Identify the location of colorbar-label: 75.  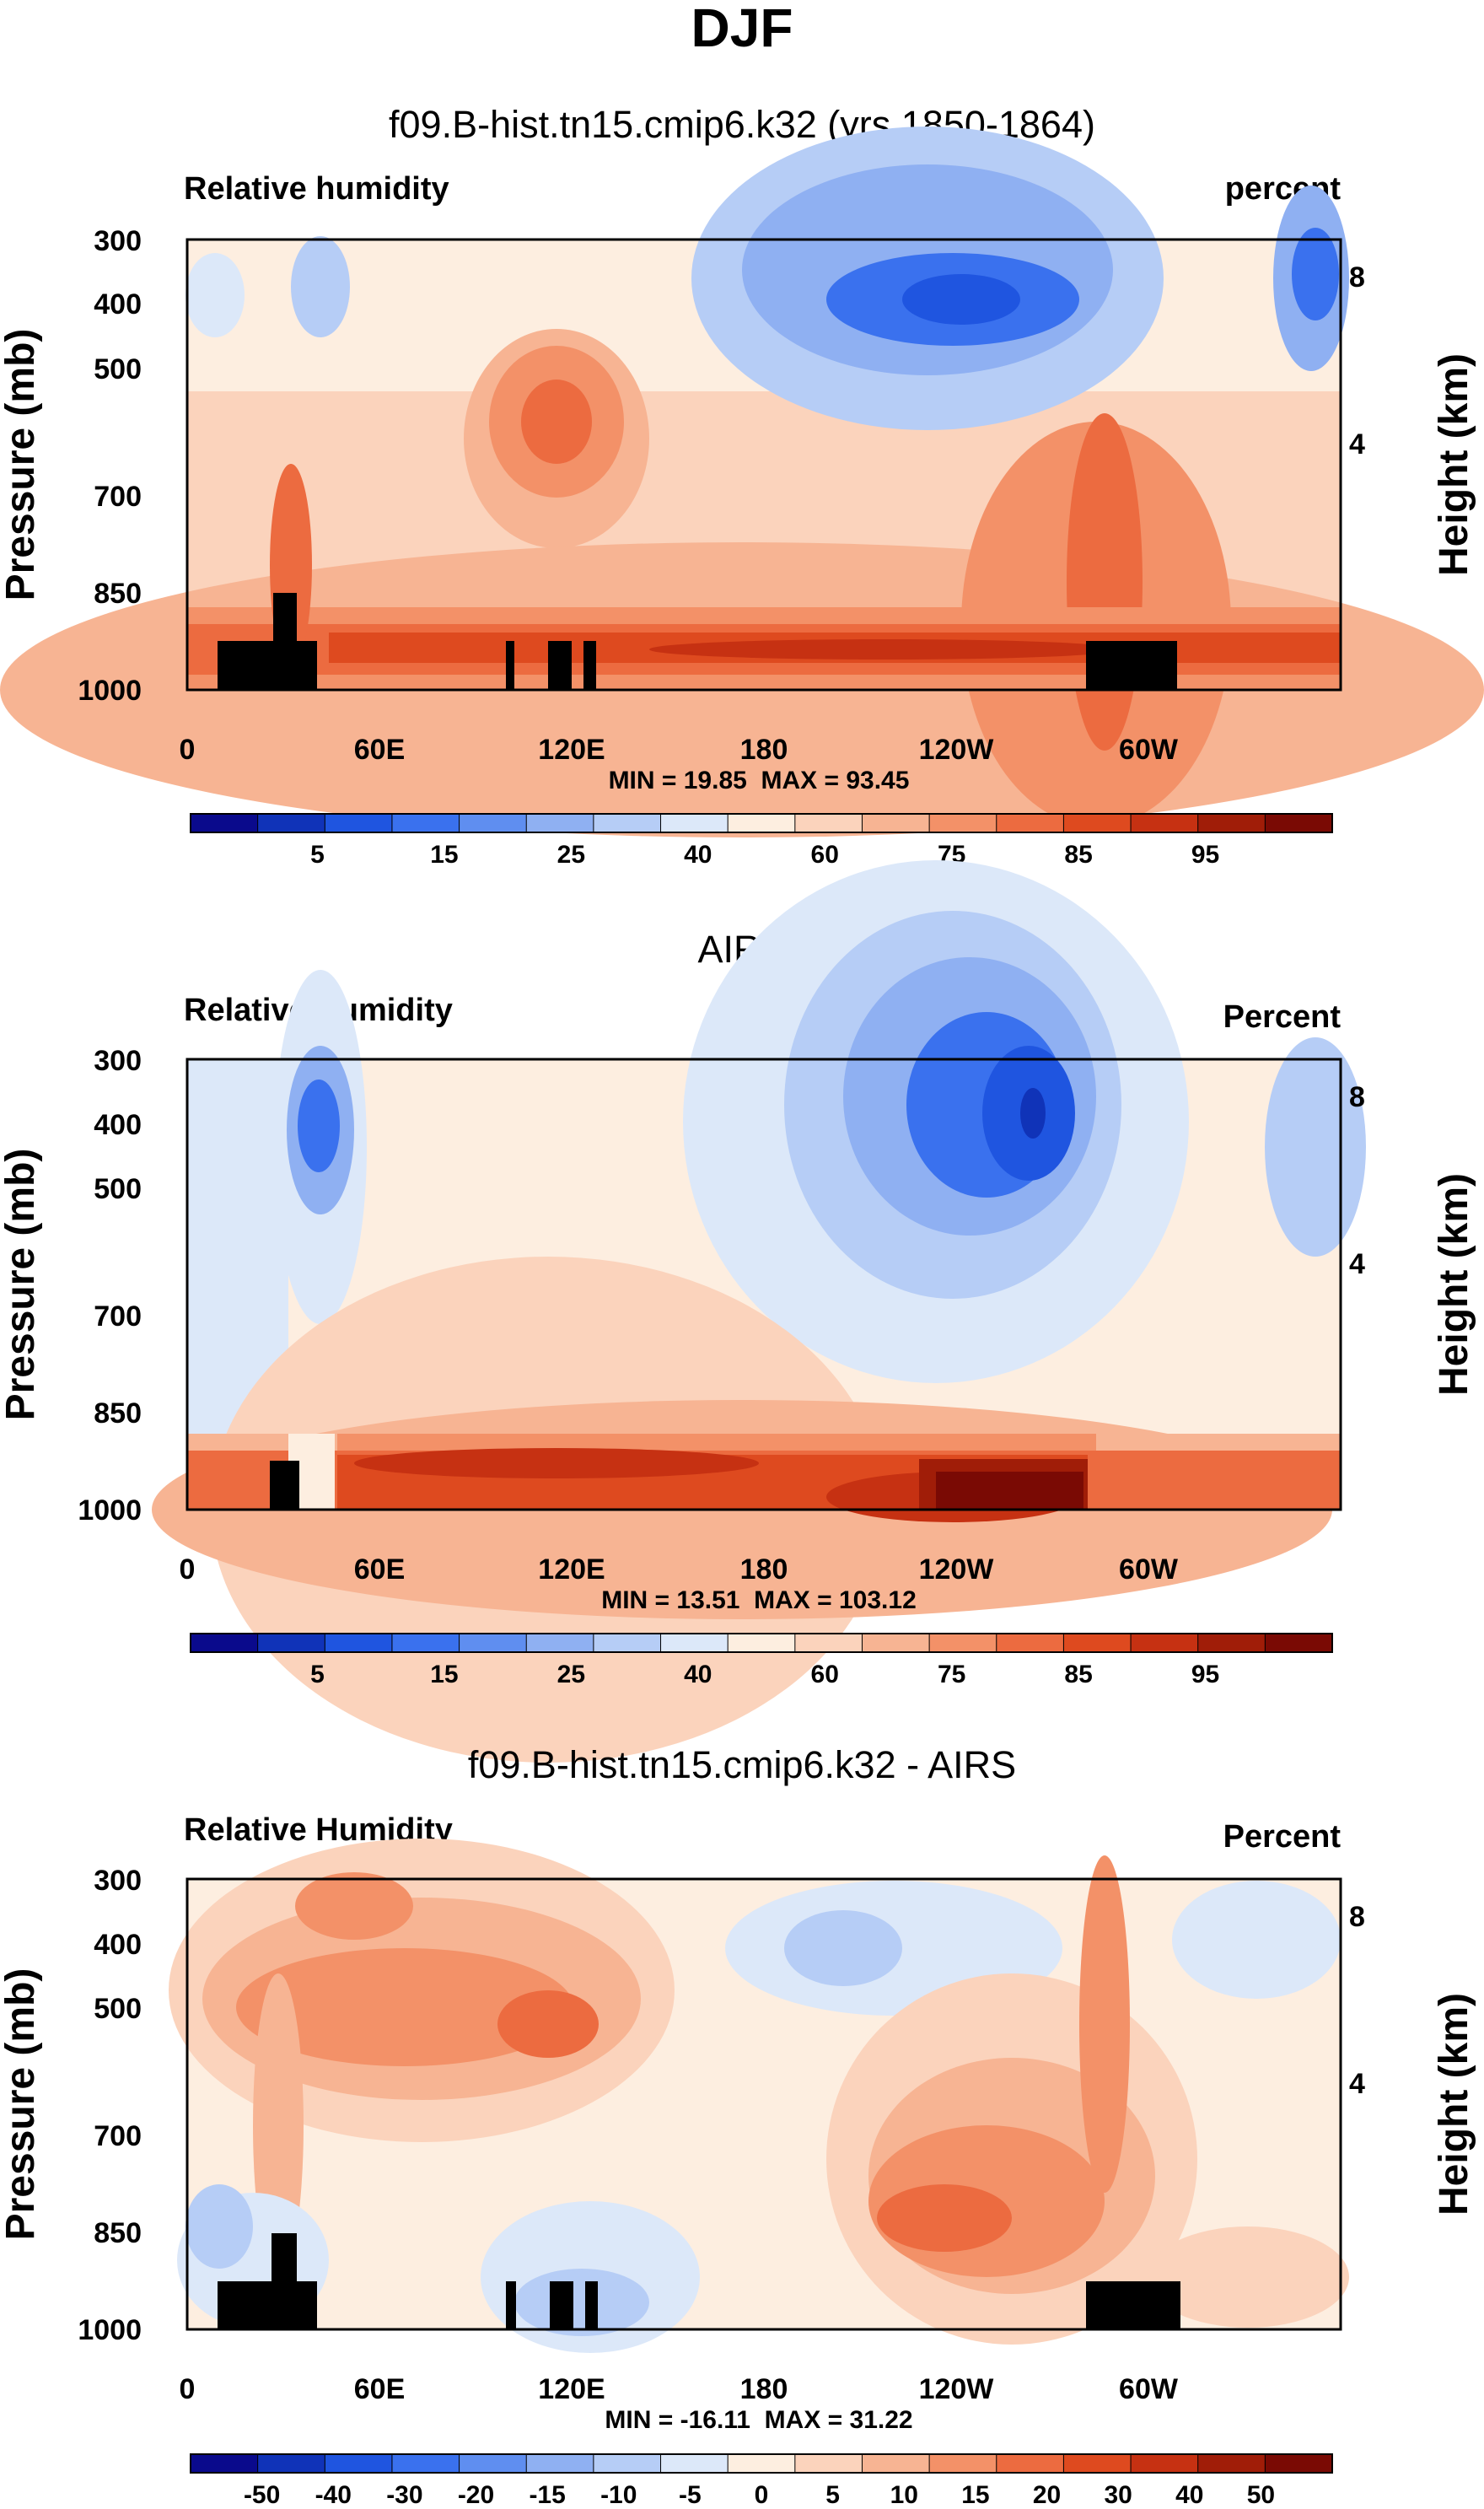
(951, 1674).